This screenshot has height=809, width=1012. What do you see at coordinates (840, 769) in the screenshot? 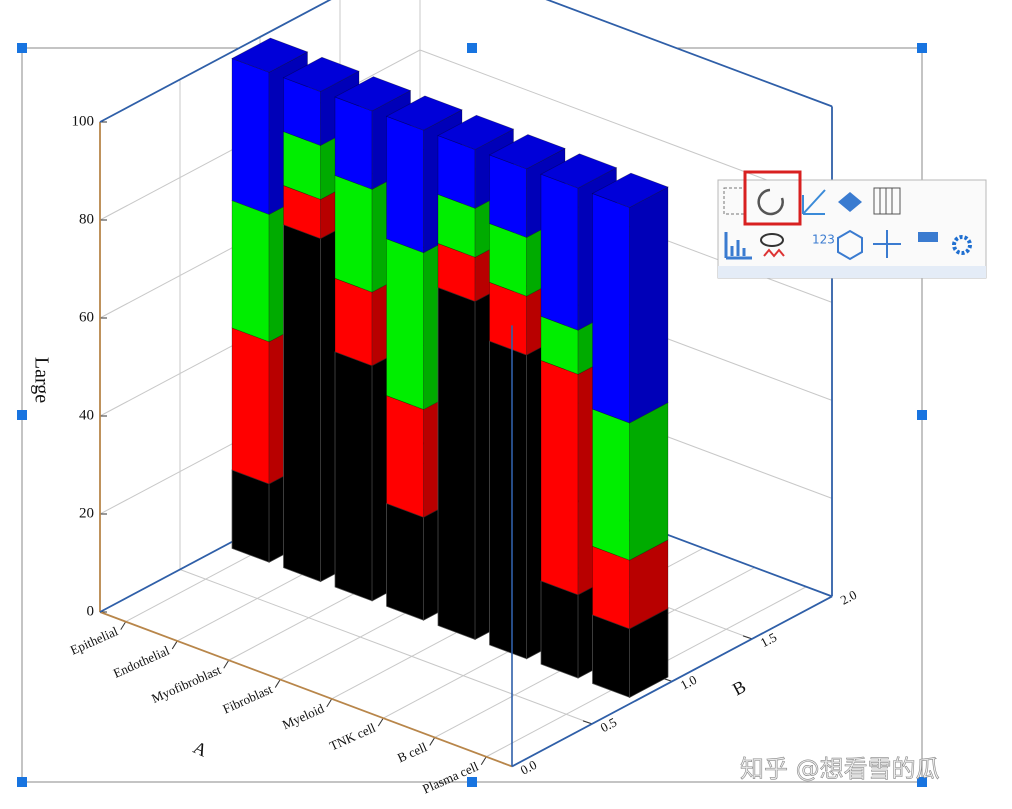
I see `watermark: 知乎 @想看雪的瓜` at bounding box center [840, 769].